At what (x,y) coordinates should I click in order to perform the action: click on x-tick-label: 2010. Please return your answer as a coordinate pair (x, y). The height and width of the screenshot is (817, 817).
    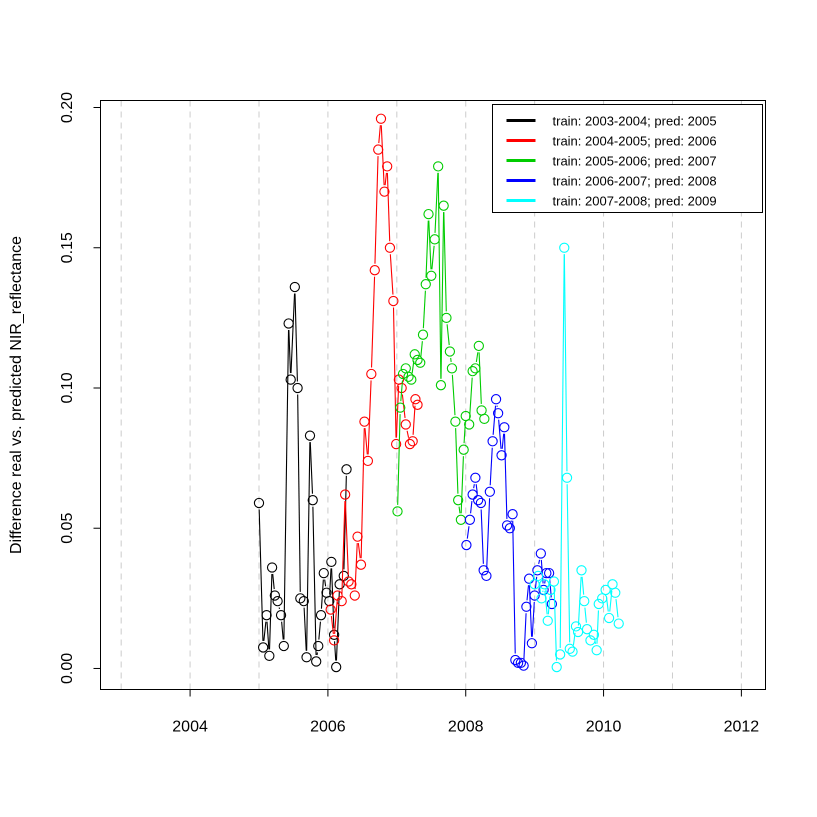
    Looking at the image, I should click on (604, 727).